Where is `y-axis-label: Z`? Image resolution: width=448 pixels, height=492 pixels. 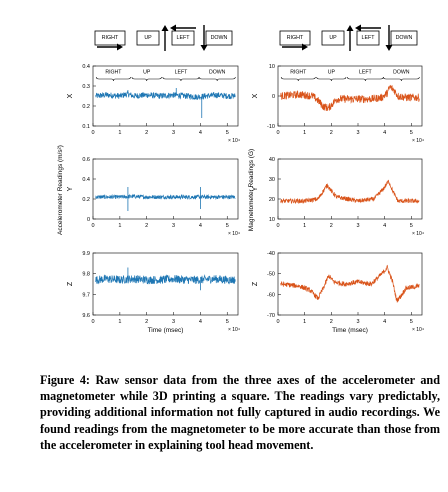
y-axis-label: Z is located at coordinates (255, 283).